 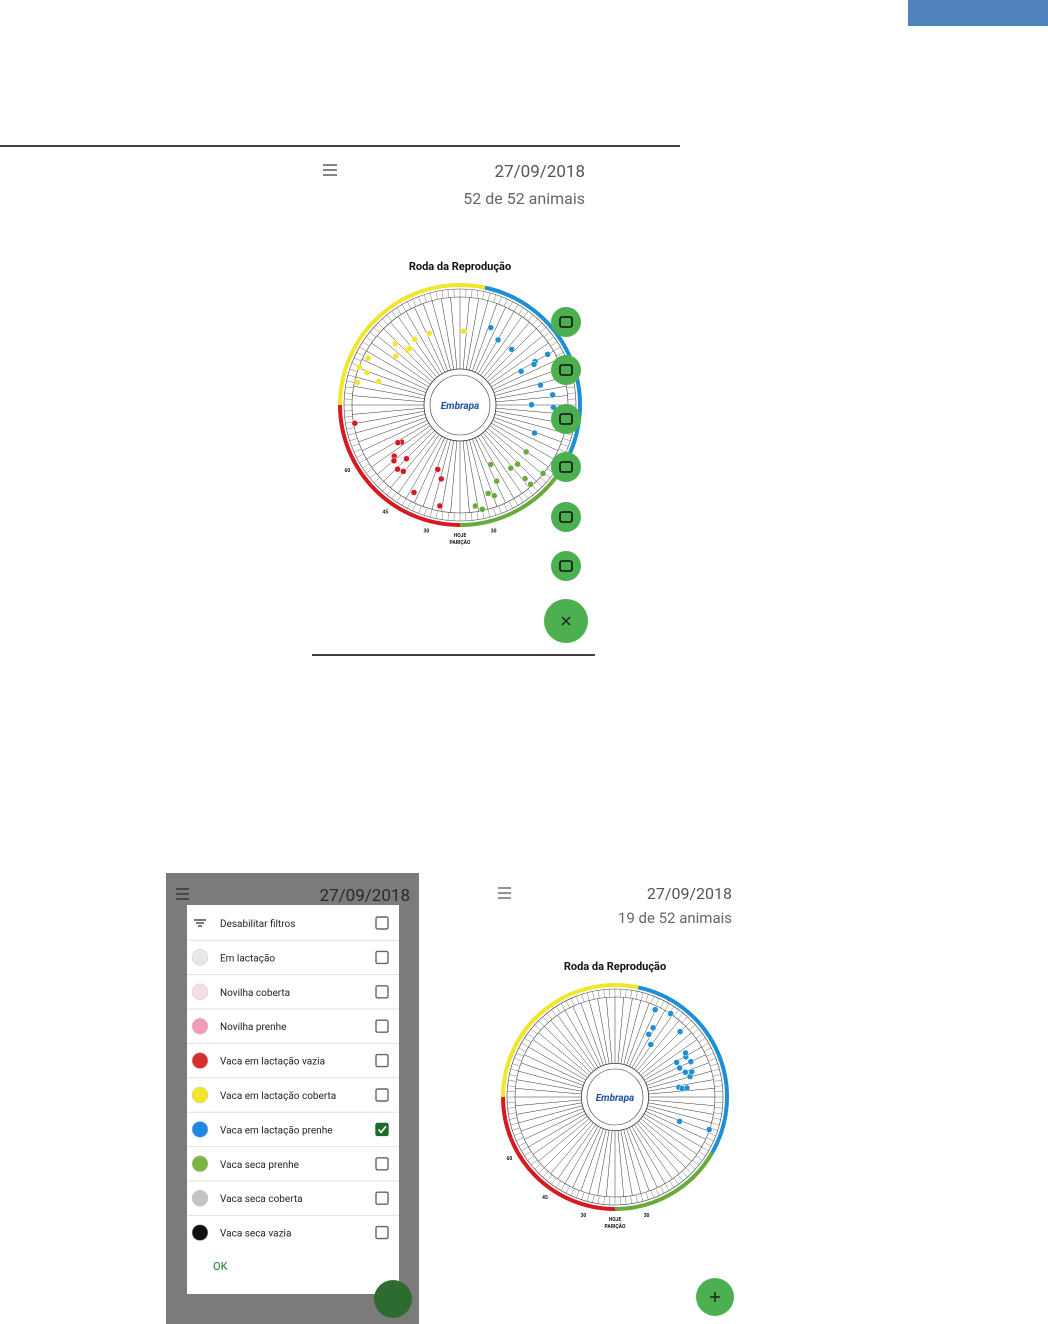 I want to click on fab-icon, so click(x=566, y=467).